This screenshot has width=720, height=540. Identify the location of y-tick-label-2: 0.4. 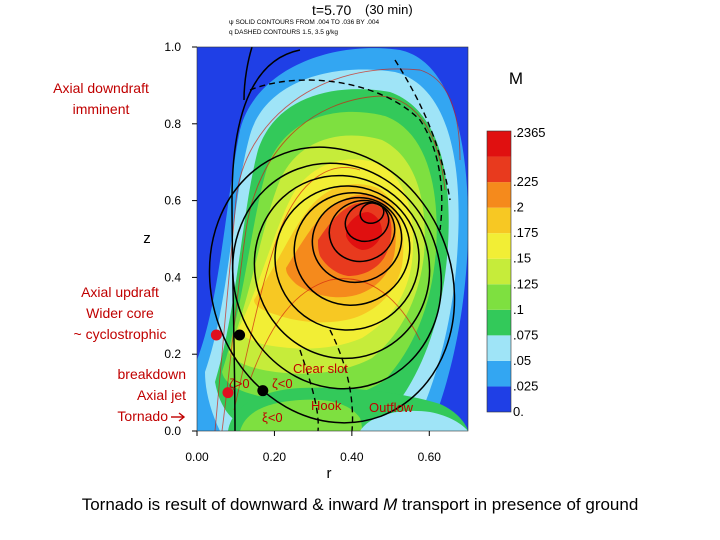
(172, 277).